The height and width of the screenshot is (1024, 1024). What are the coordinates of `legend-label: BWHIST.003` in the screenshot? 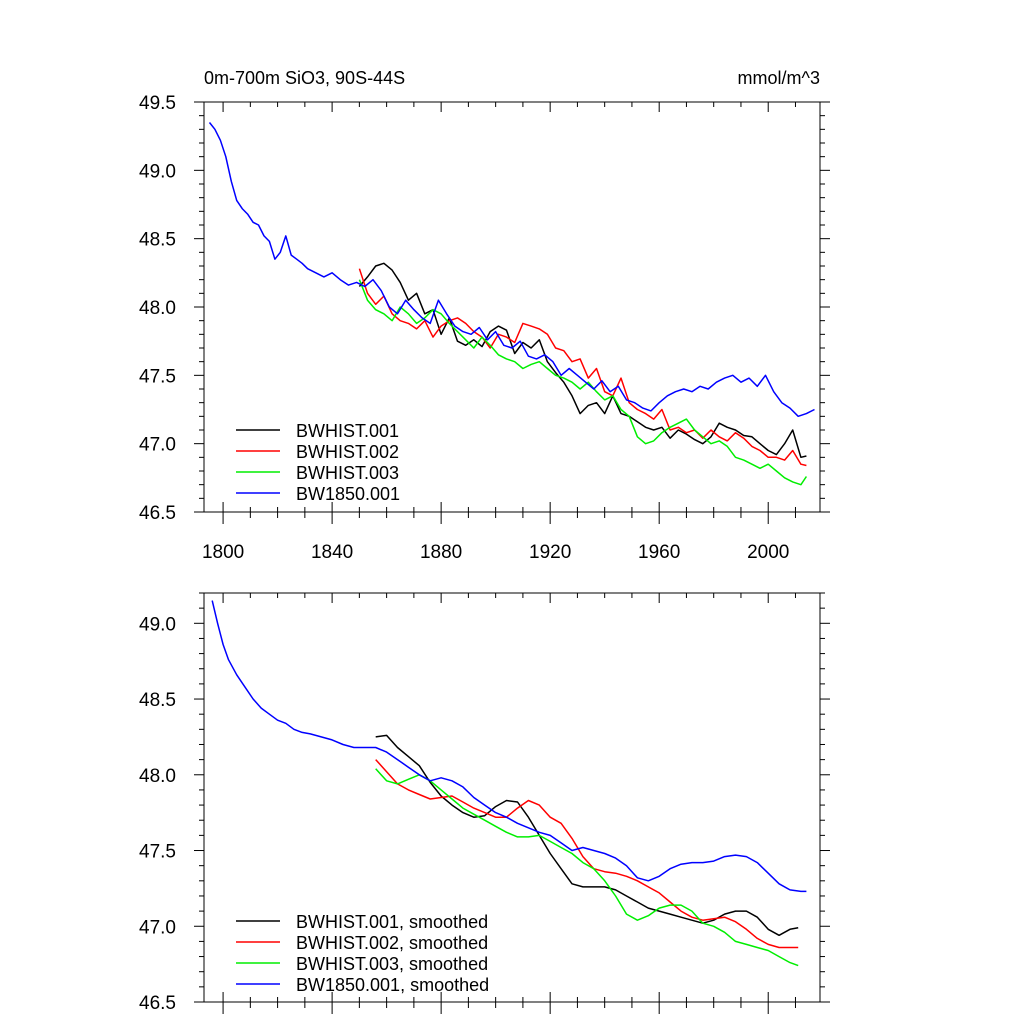 It's located at (347, 473).